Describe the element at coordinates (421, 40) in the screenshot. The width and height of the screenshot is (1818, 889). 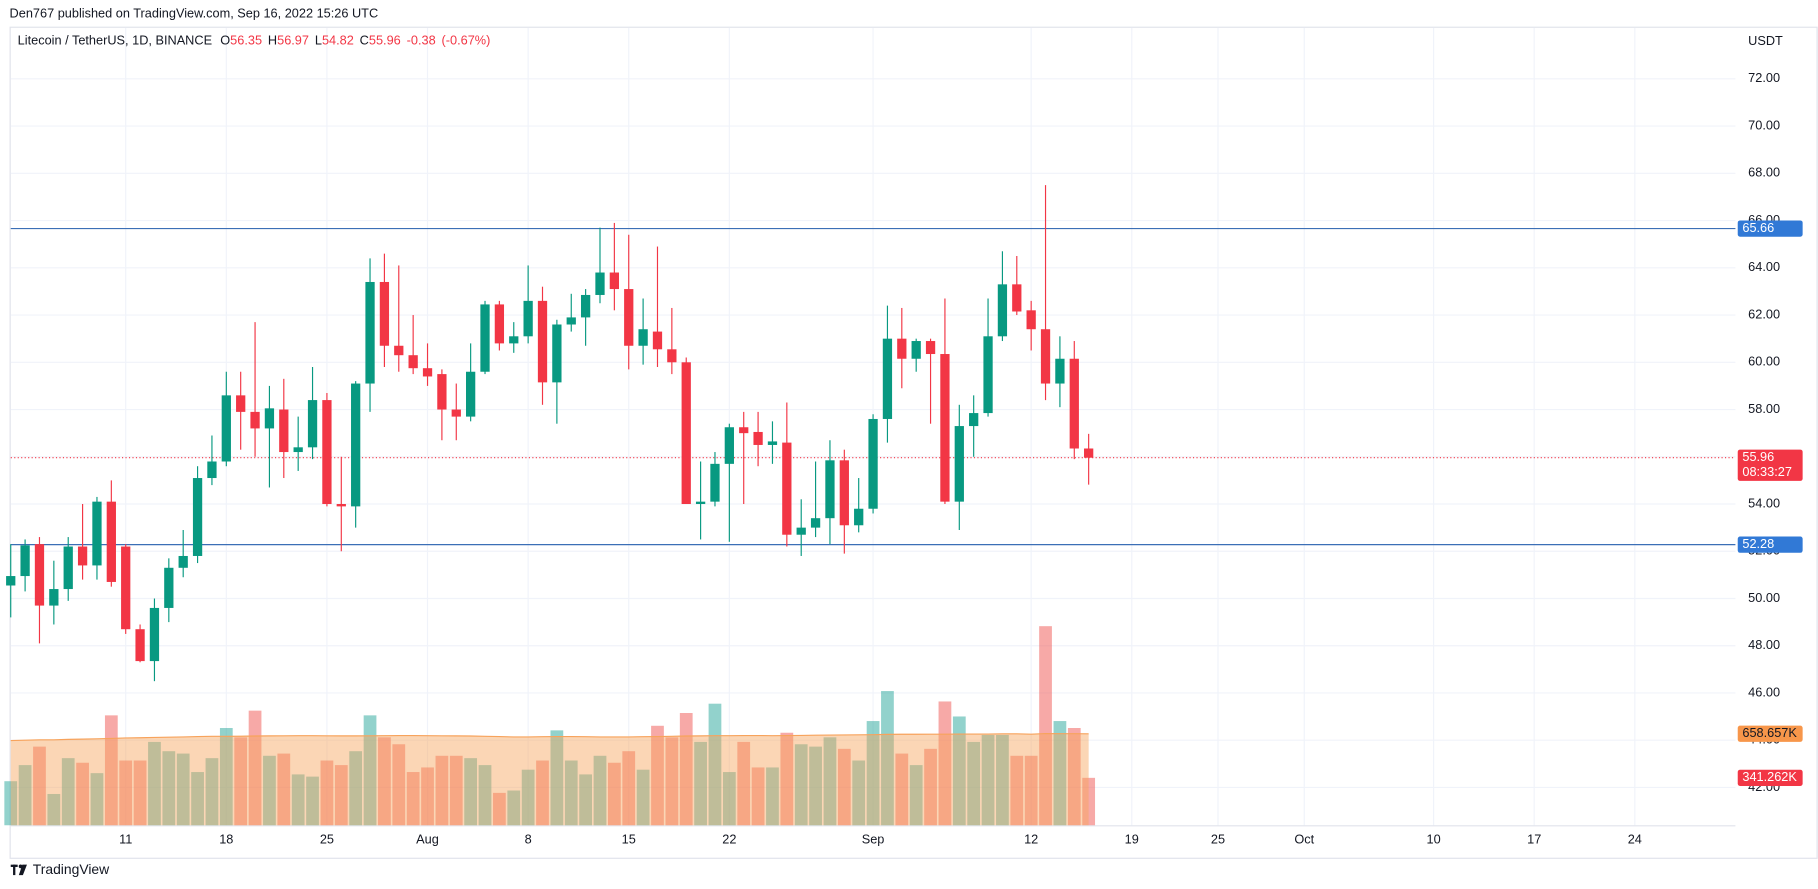
I see `change: -0.38` at that location.